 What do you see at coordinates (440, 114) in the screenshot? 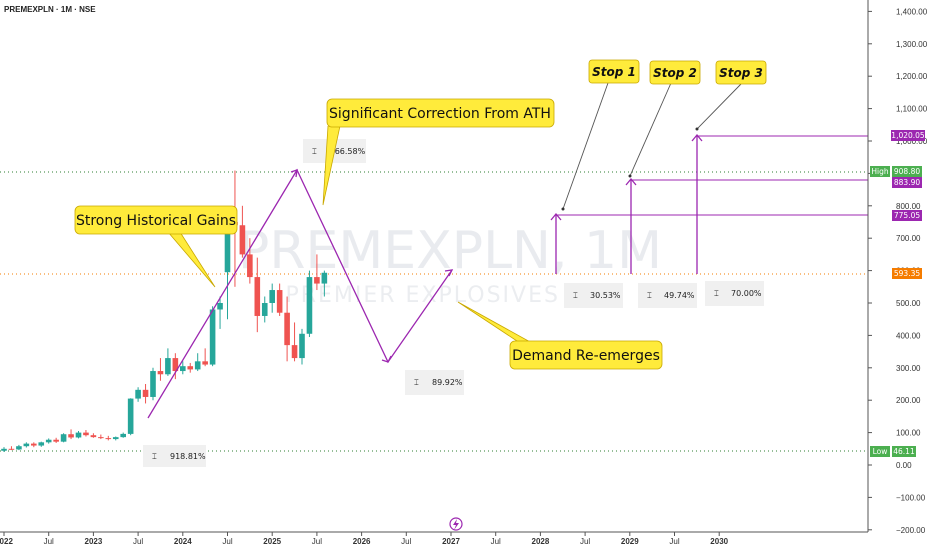
I see `callout-correction-text: Significant Correction From ATH` at bounding box center [440, 114].